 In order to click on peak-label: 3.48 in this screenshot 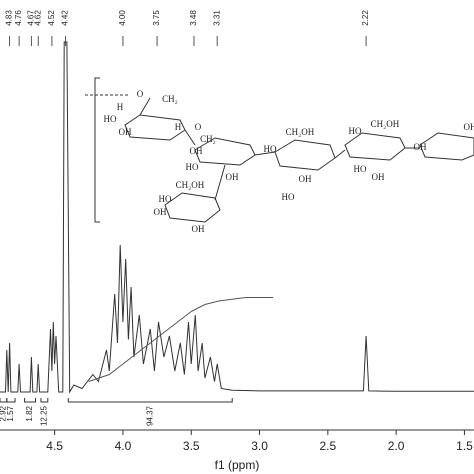, I will do `click(193, 18)`.